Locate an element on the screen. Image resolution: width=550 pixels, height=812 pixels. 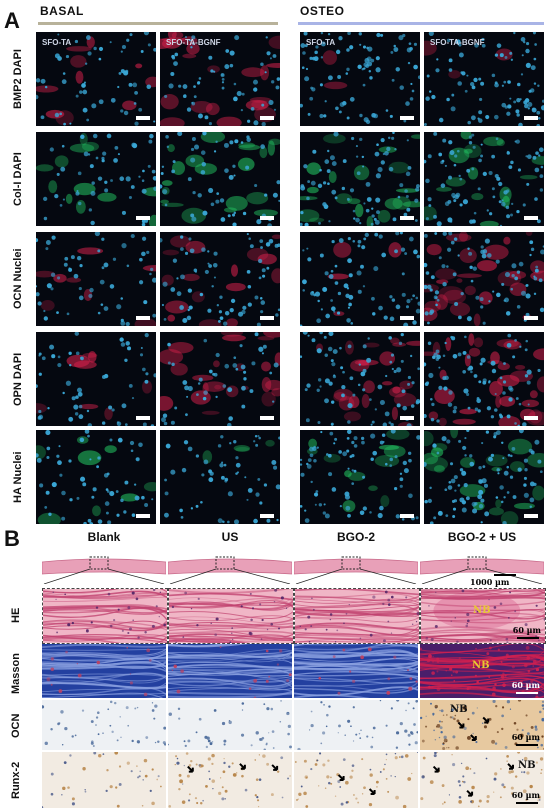
masson-image: NB 60 µm is located at coordinates (482, 671).